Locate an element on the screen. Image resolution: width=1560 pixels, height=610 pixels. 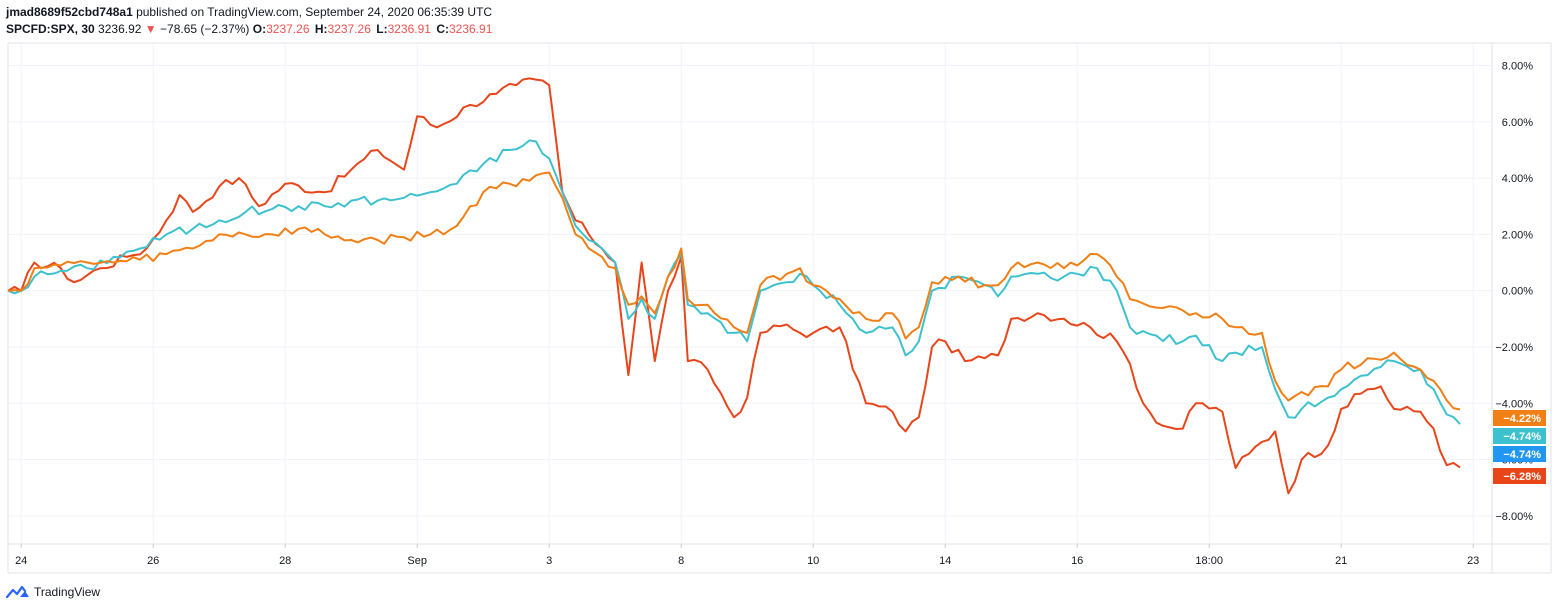
price-badge-label: −4.22% is located at coordinates (1522, 419).